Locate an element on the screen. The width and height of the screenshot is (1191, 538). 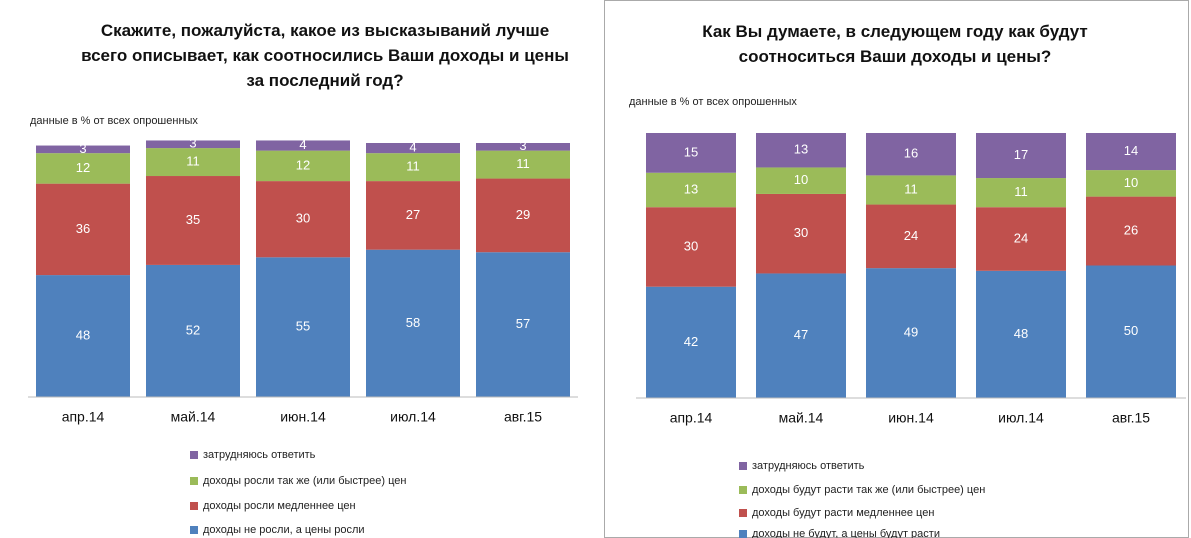
value-label: 35 is located at coordinates (193, 219).